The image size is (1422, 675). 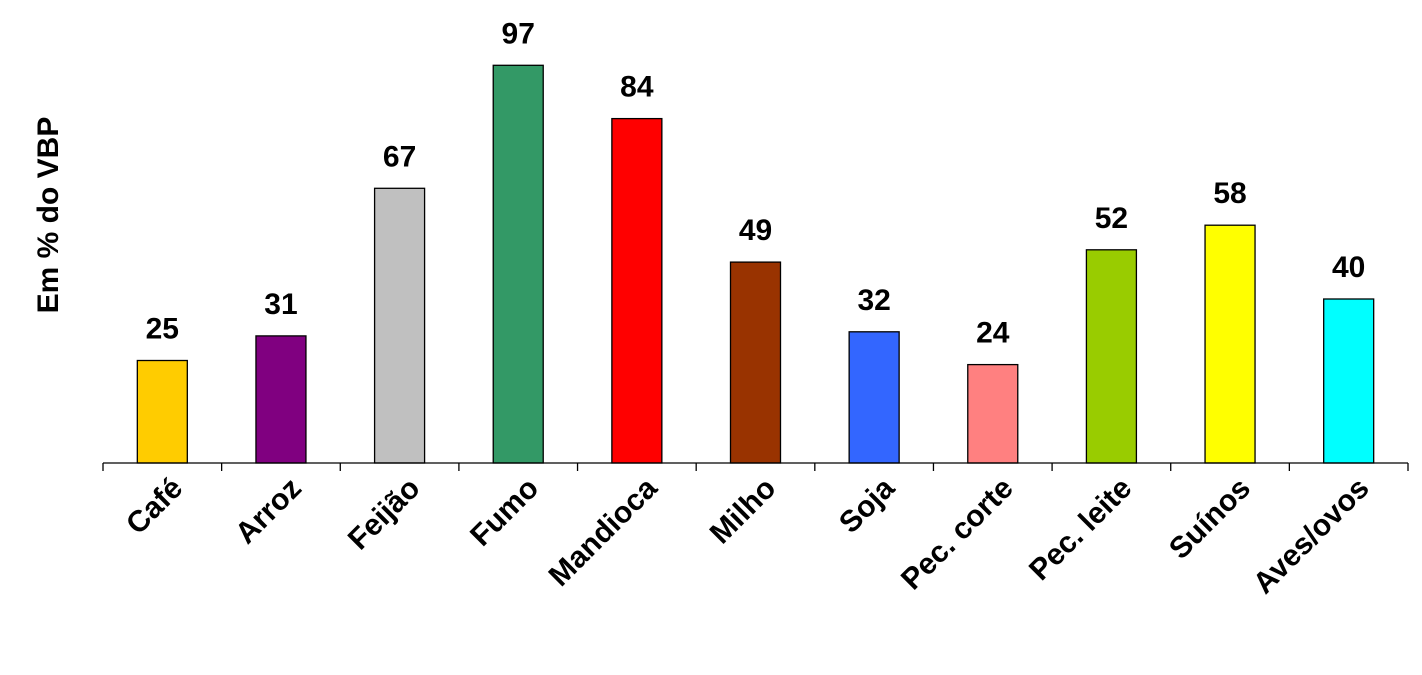 What do you see at coordinates (1311, 536) in the screenshot?
I see `category-label: Aves/ovos` at bounding box center [1311, 536].